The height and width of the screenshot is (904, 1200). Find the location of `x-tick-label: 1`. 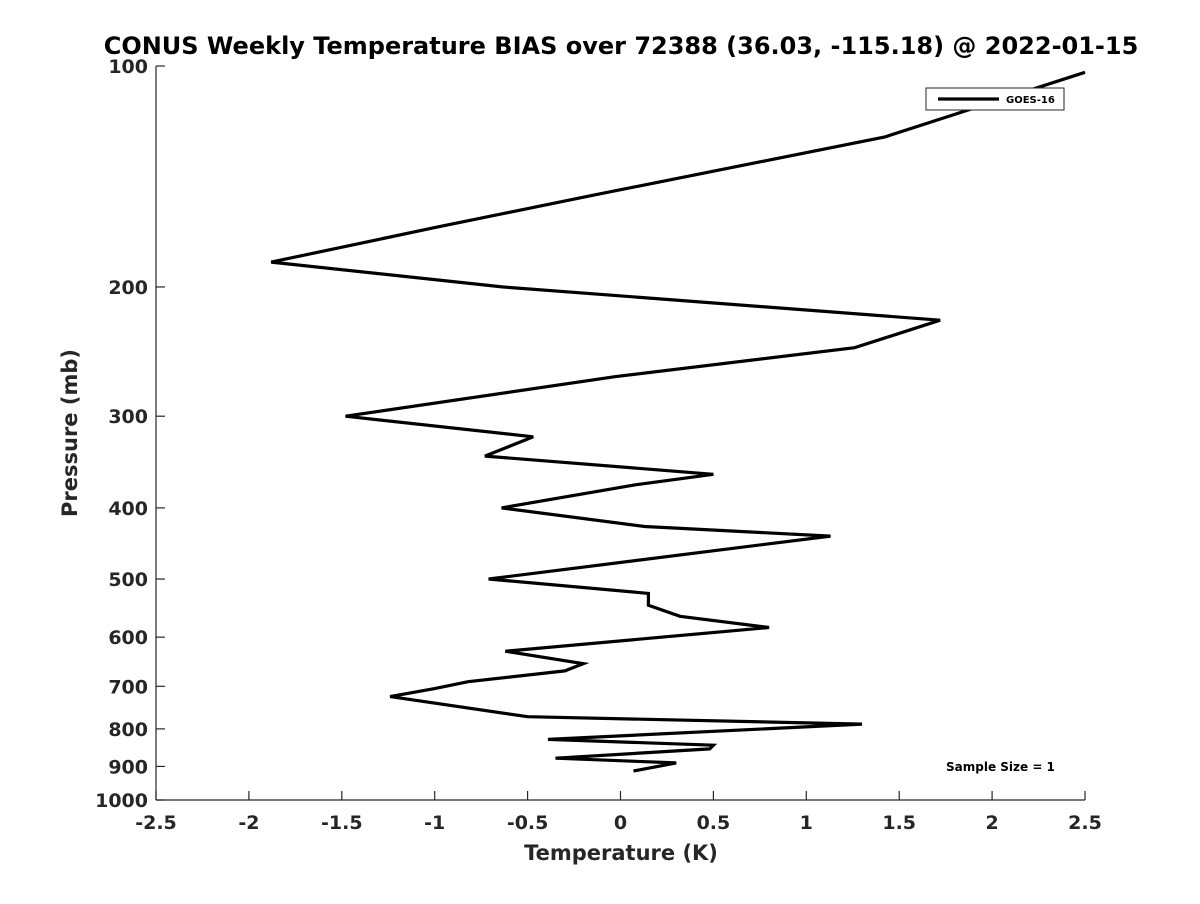

x-tick-label: 1 is located at coordinates (806, 823).